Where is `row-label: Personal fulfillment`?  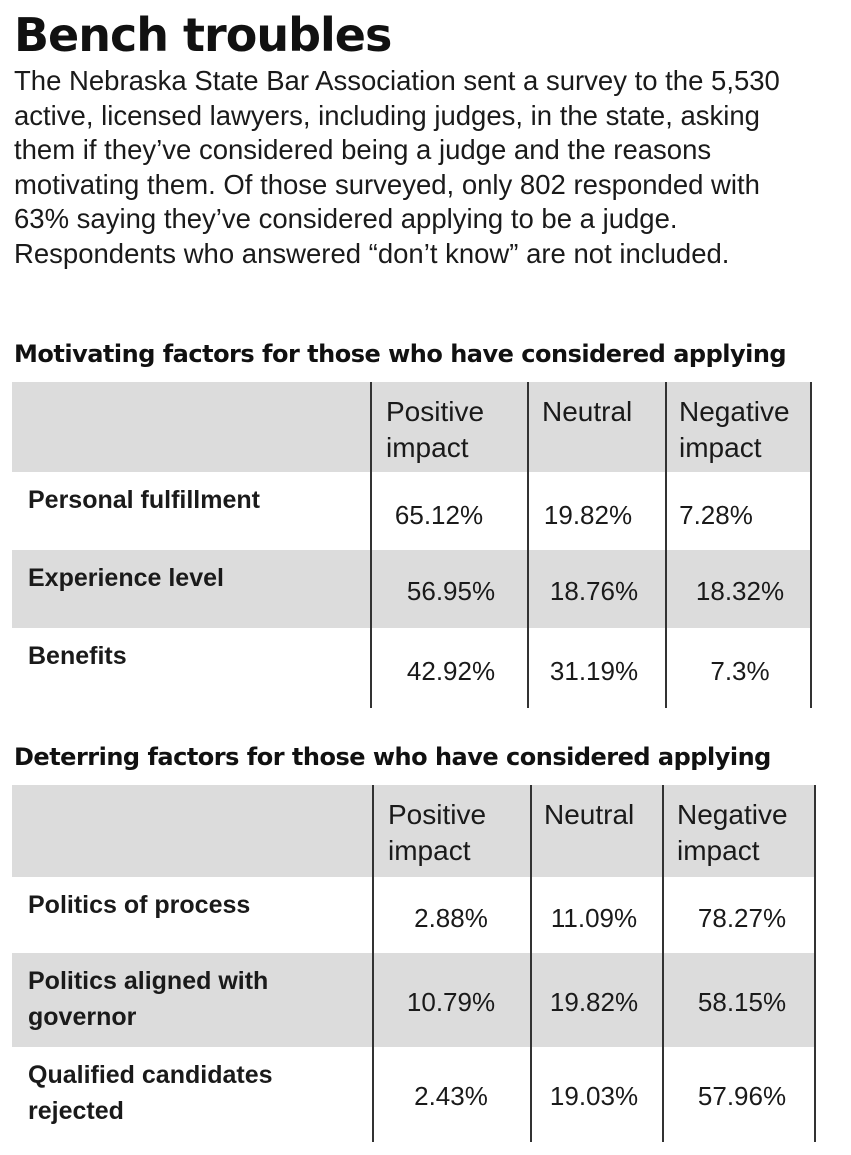
row-label: Personal fulfillment is located at coordinates (144, 500).